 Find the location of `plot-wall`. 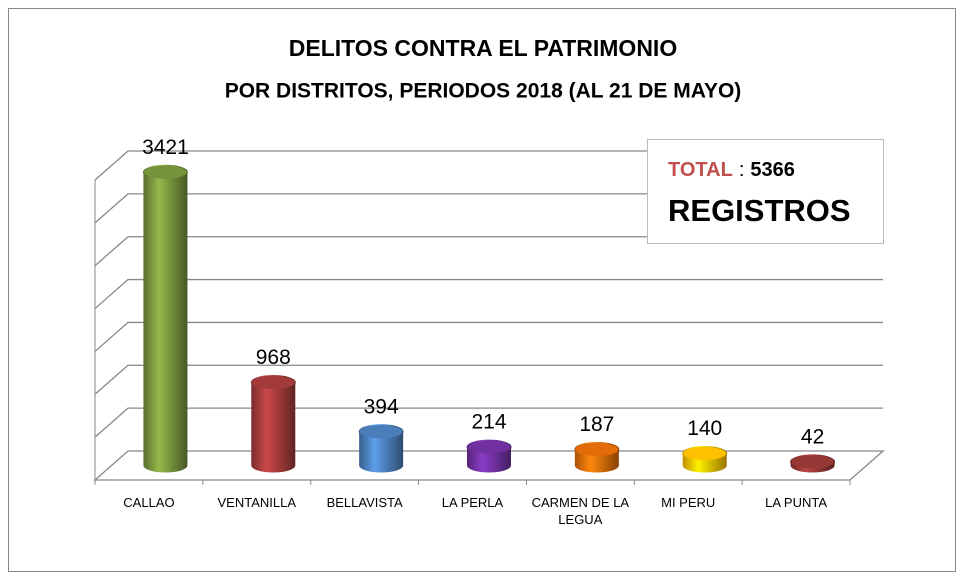

plot-wall is located at coordinates (111, 315).